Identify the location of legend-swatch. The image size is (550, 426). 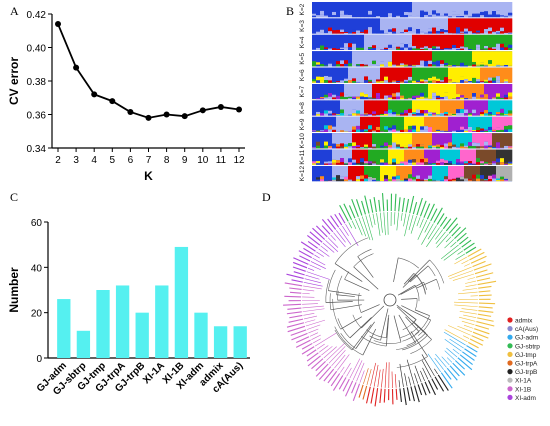
(510, 363).